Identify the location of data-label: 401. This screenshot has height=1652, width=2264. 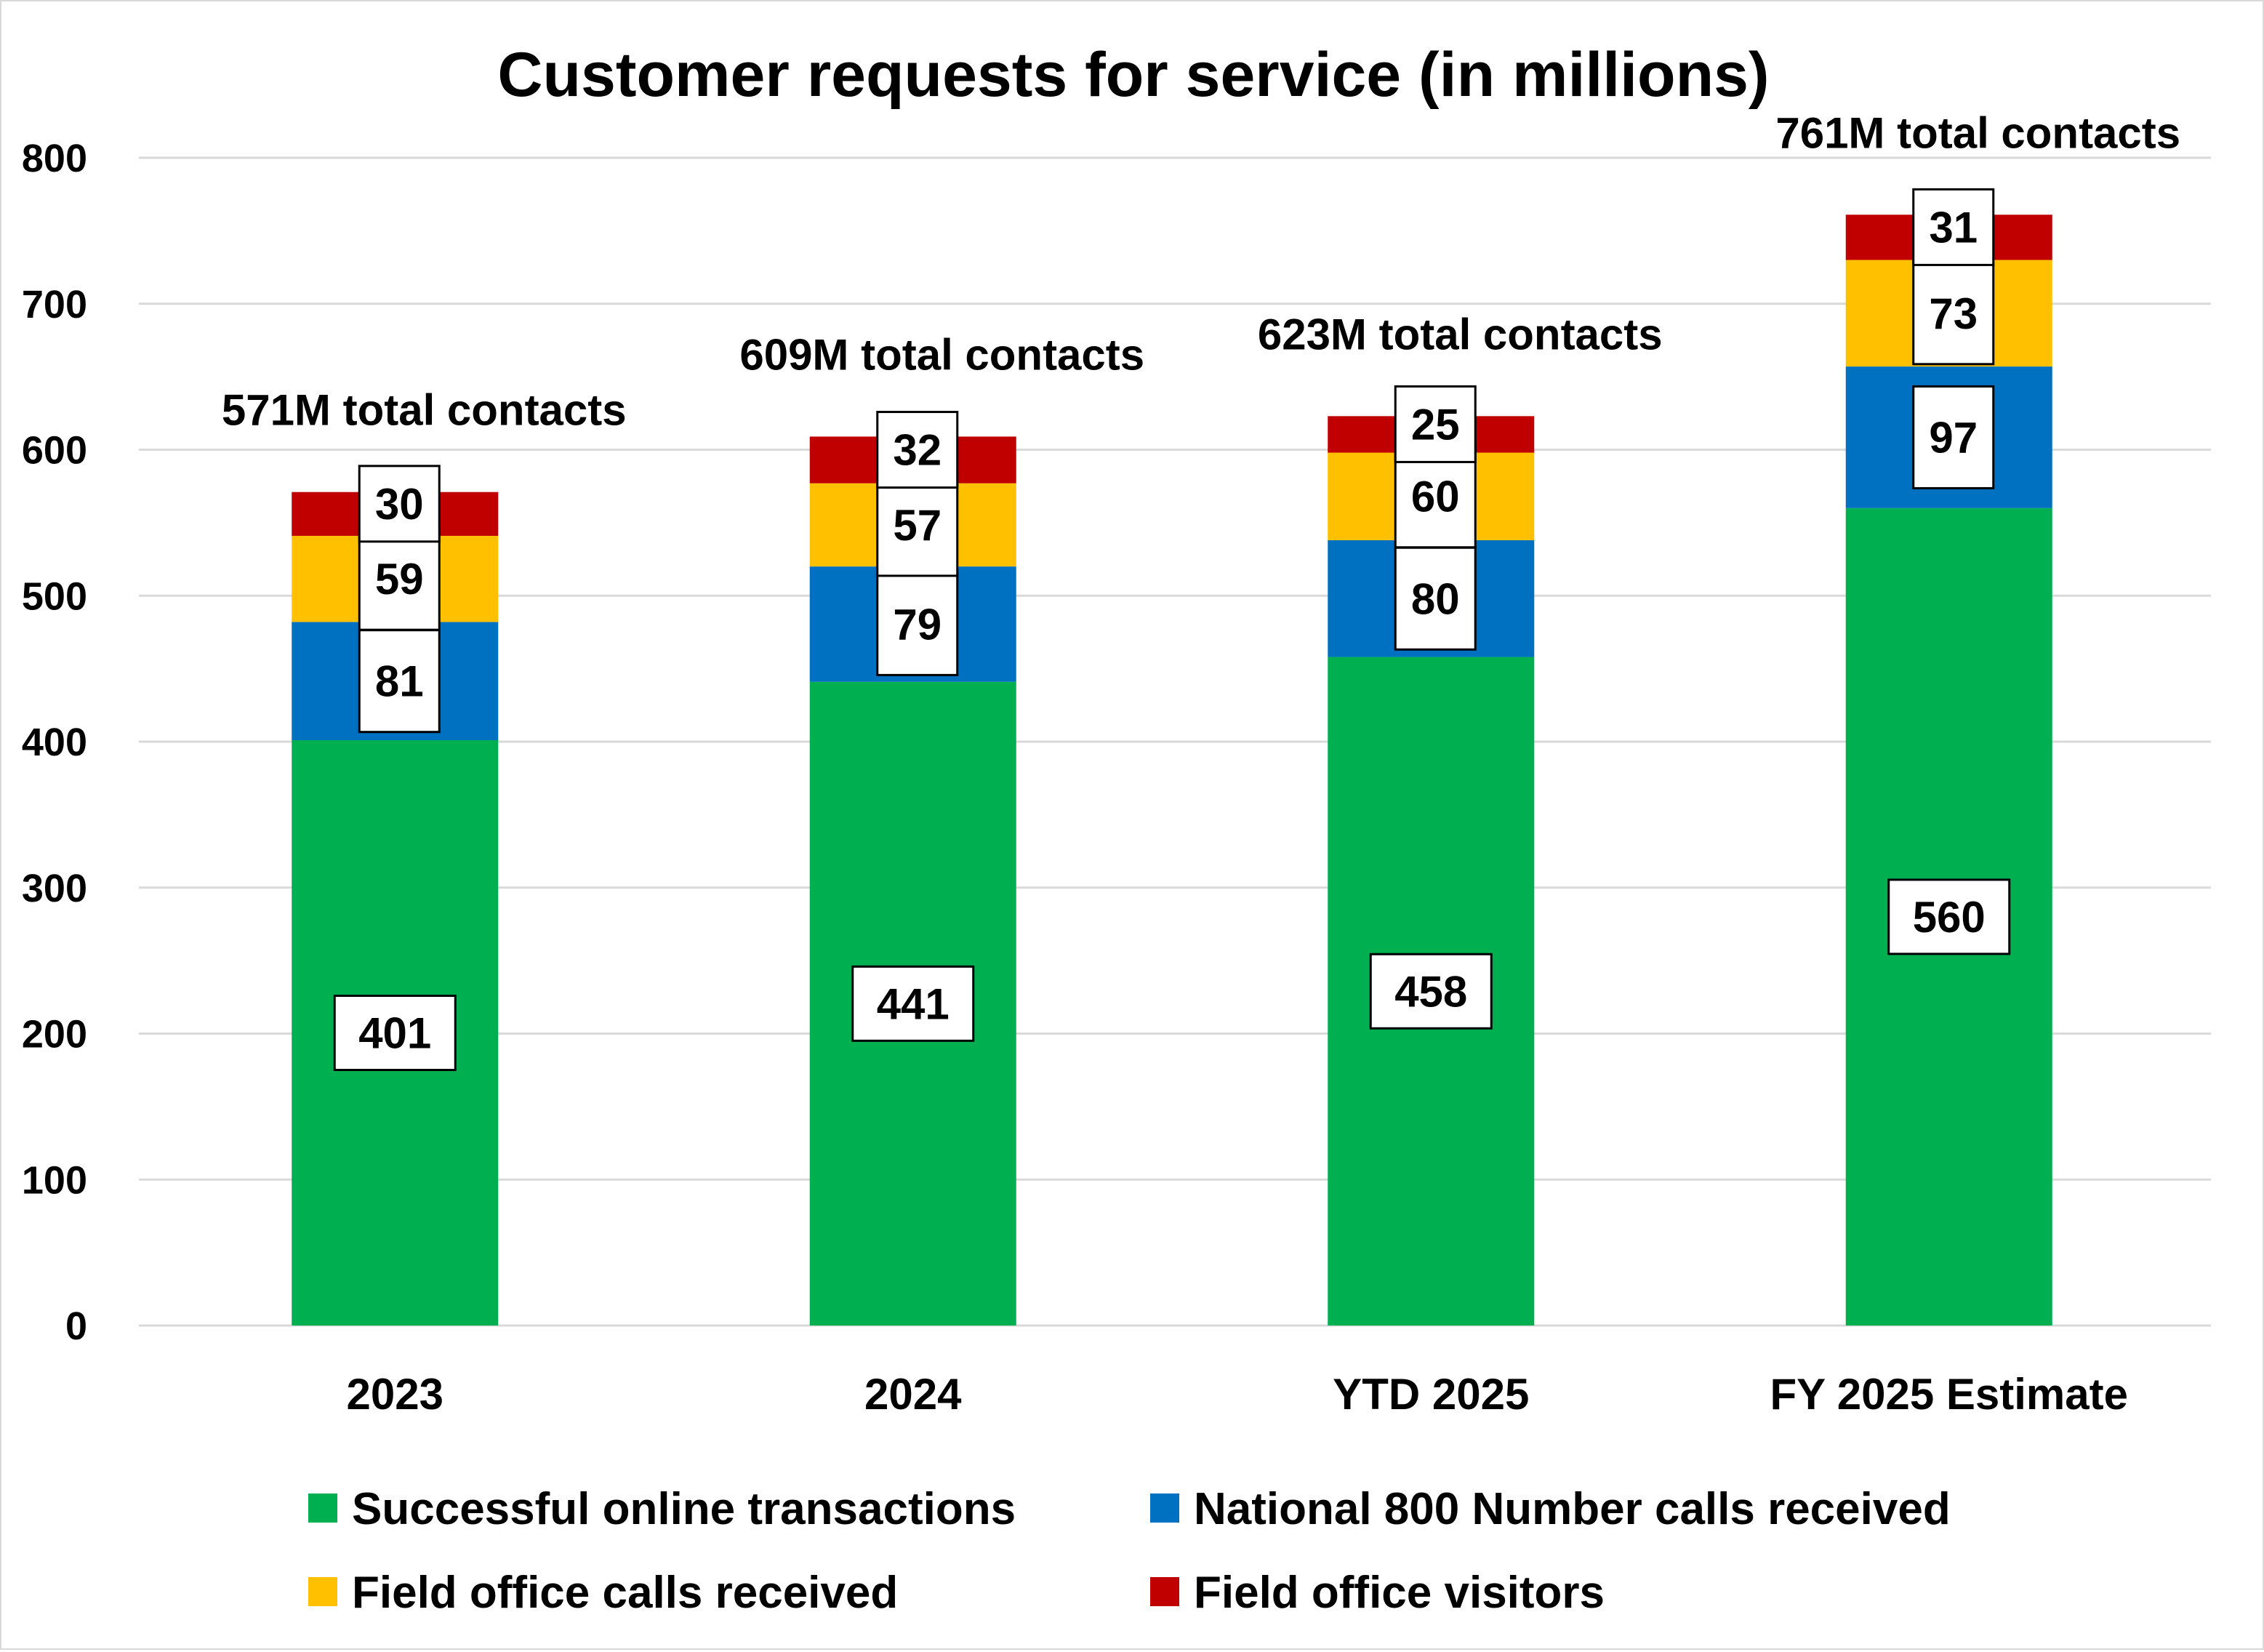
(395, 1032).